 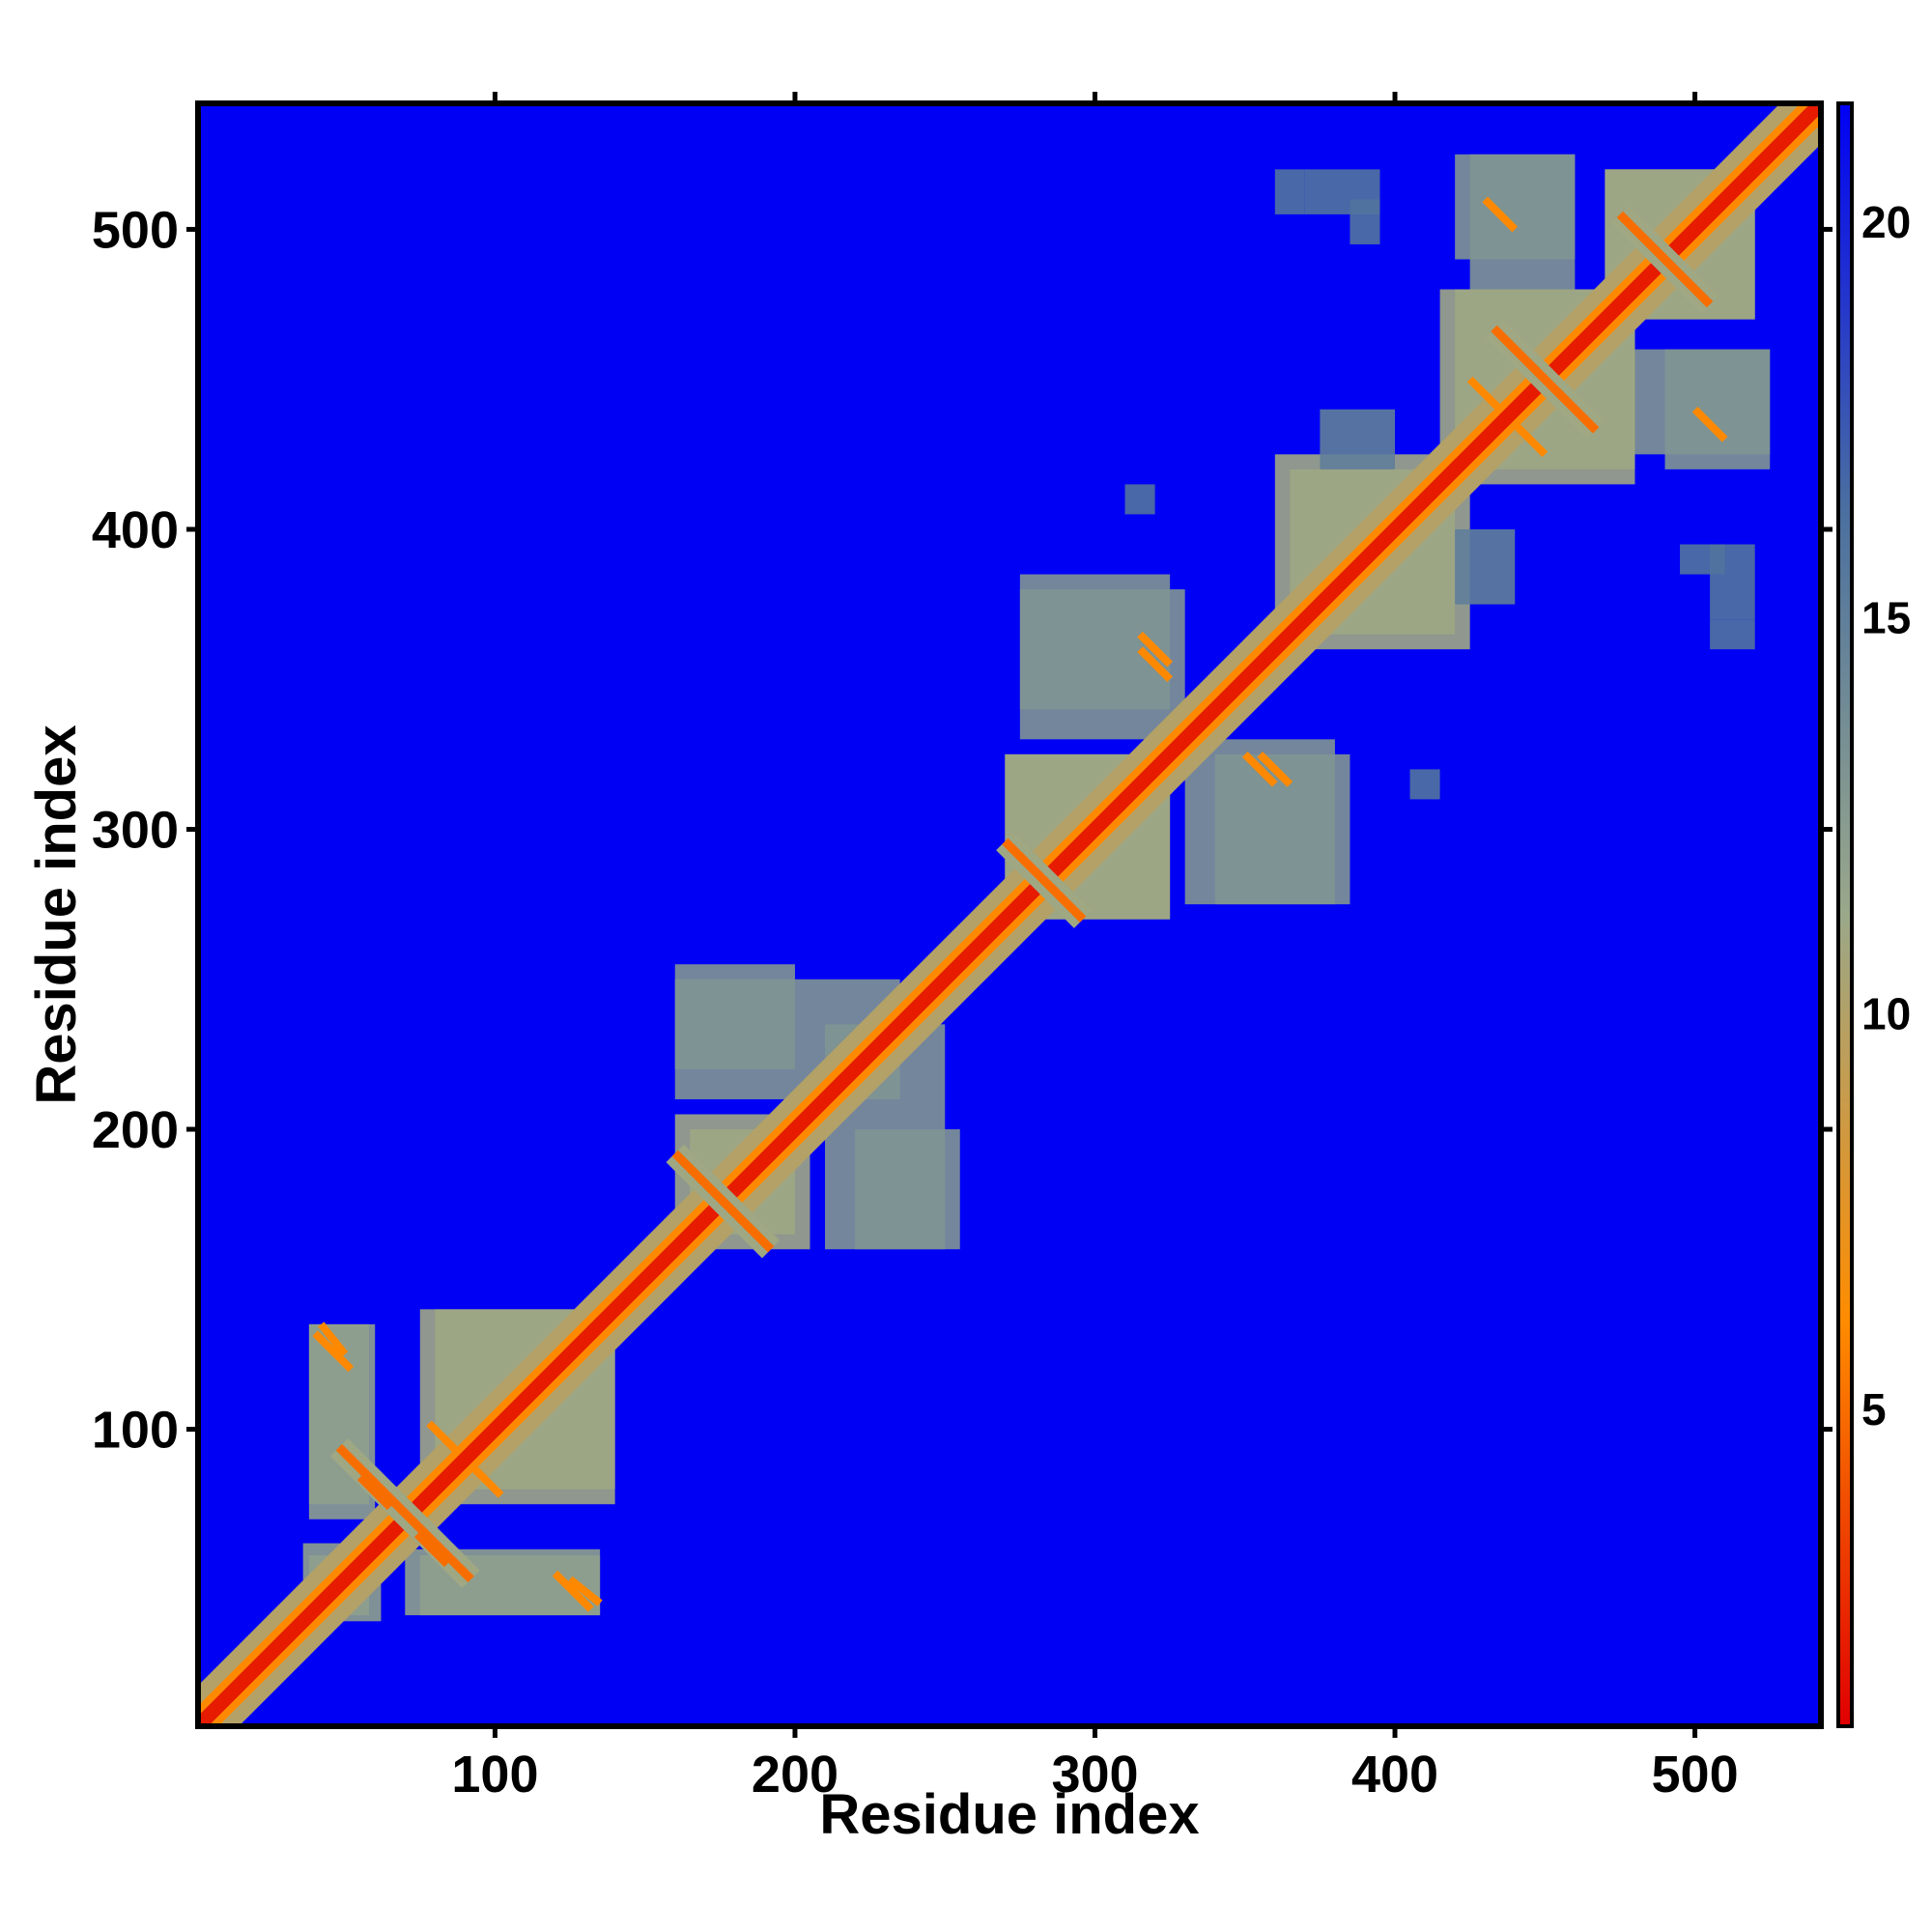 What do you see at coordinates (1358, 439) in the screenshot?
I see `contact-block-15-mirror` at bounding box center [1358, 439].